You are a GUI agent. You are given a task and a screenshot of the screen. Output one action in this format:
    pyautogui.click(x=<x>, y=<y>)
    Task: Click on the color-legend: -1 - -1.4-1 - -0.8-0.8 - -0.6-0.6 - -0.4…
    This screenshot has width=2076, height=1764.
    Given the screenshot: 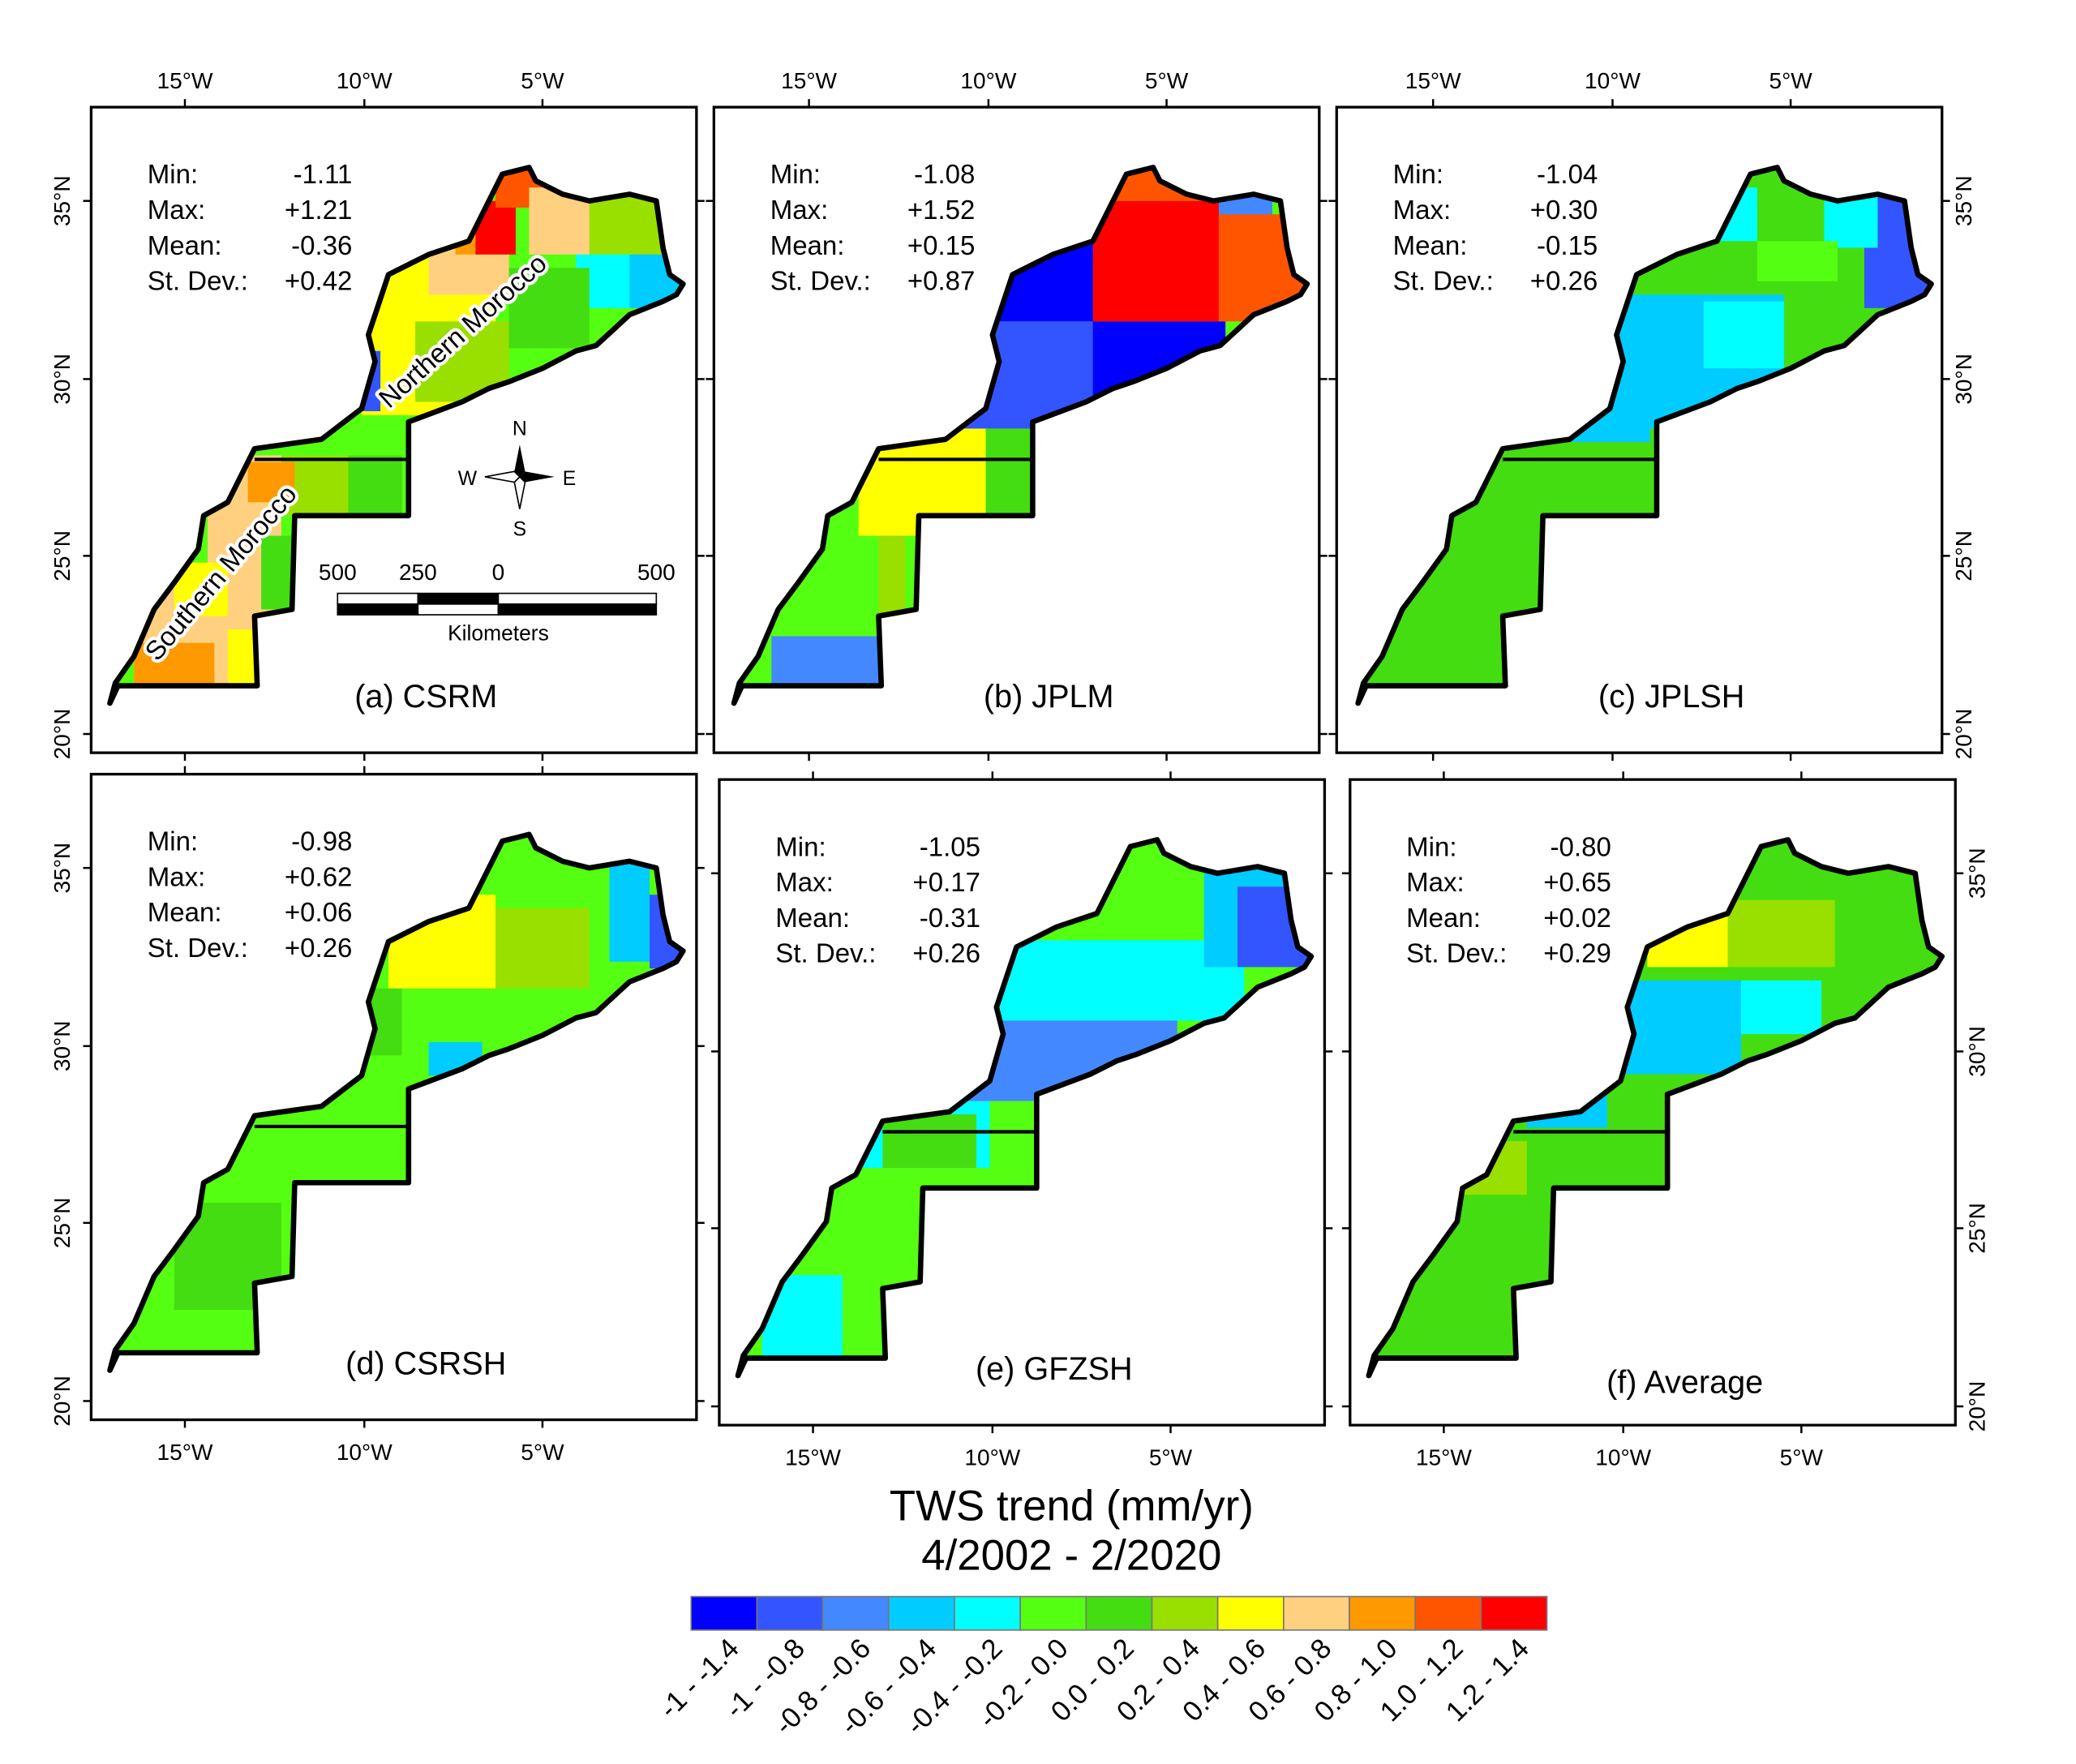 What is the action you would take?
    pyautogui.click(x=1101, y=1668)
    